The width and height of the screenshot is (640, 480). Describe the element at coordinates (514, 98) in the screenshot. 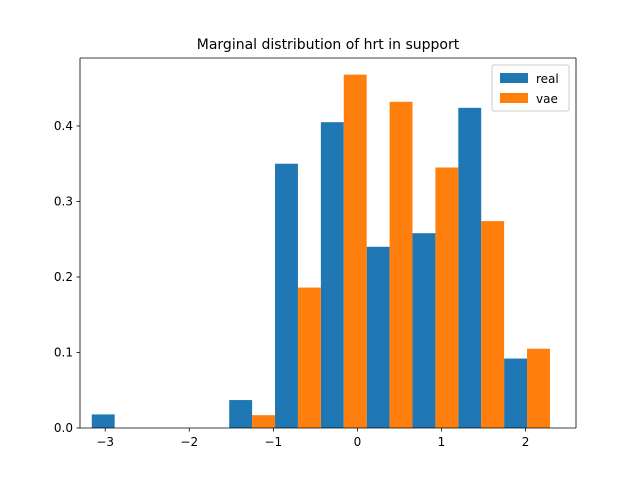

I see `legend-swatch-vae` at that location.